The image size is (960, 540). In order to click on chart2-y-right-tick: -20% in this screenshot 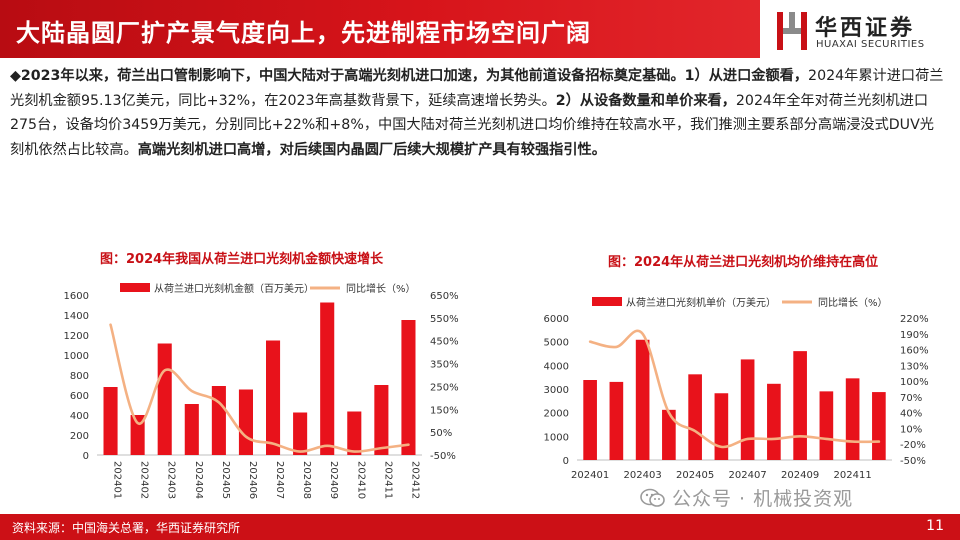, I will do `click(913, 445)`.